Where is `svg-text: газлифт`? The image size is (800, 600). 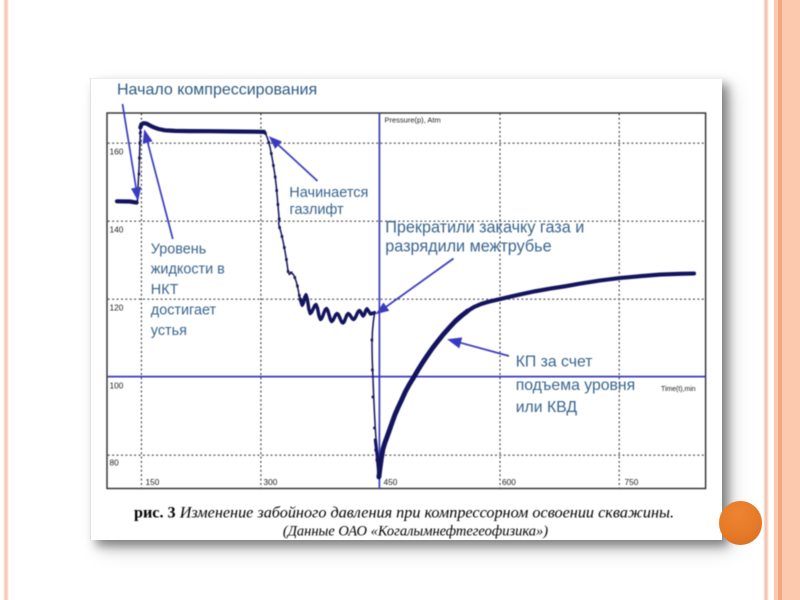 svg-text: газлифт is located at coordinates (317, 210).